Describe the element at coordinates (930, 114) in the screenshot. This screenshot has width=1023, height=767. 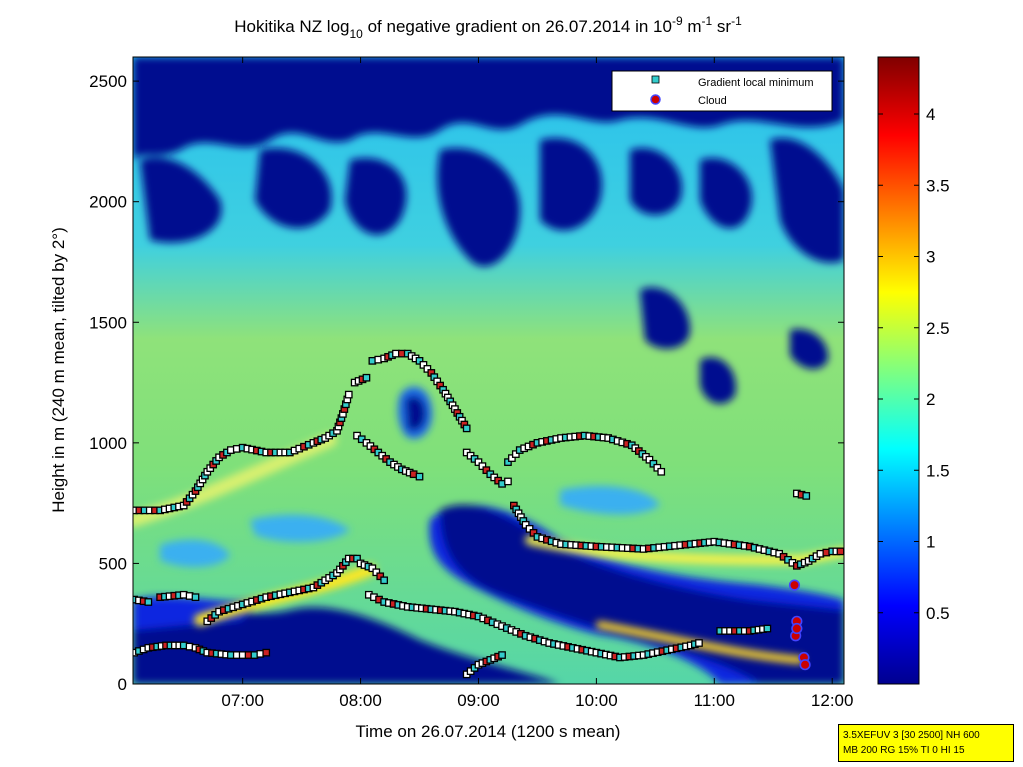
I see `colorbar-tick-label: 4` at that location.